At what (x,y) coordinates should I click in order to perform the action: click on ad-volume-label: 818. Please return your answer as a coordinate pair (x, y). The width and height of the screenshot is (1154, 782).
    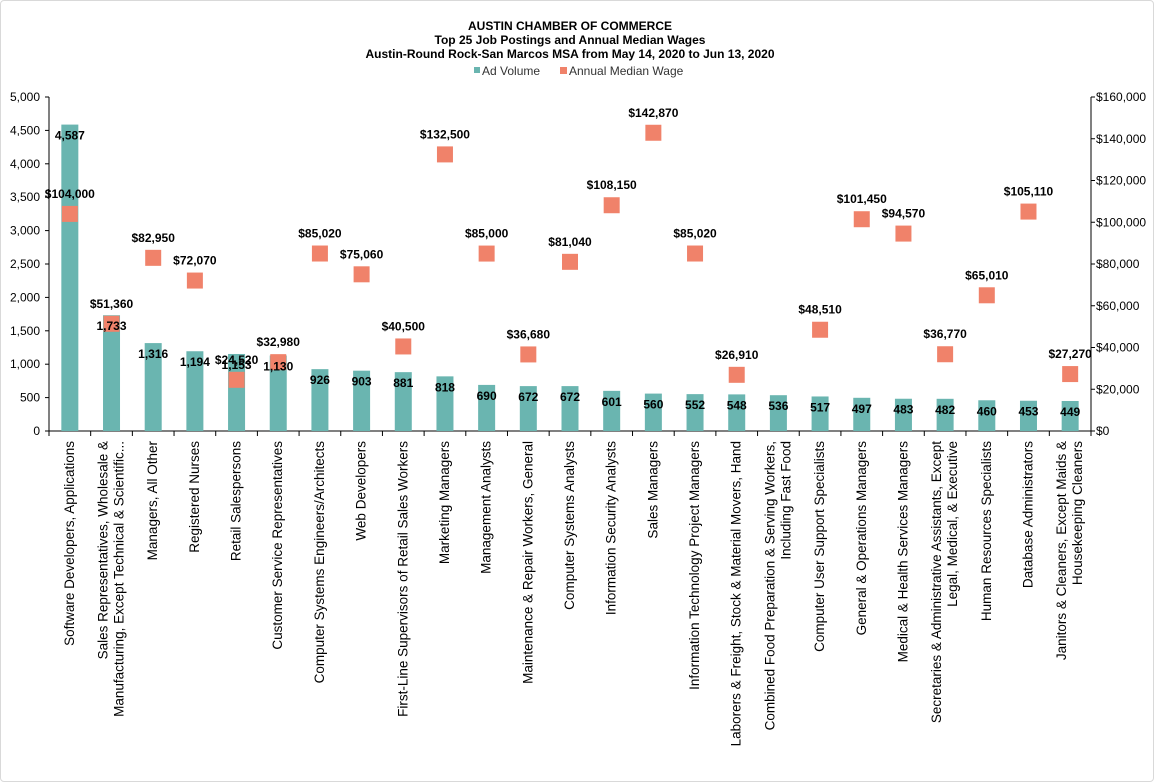
    Looking at the image, I should click on (445, 387).